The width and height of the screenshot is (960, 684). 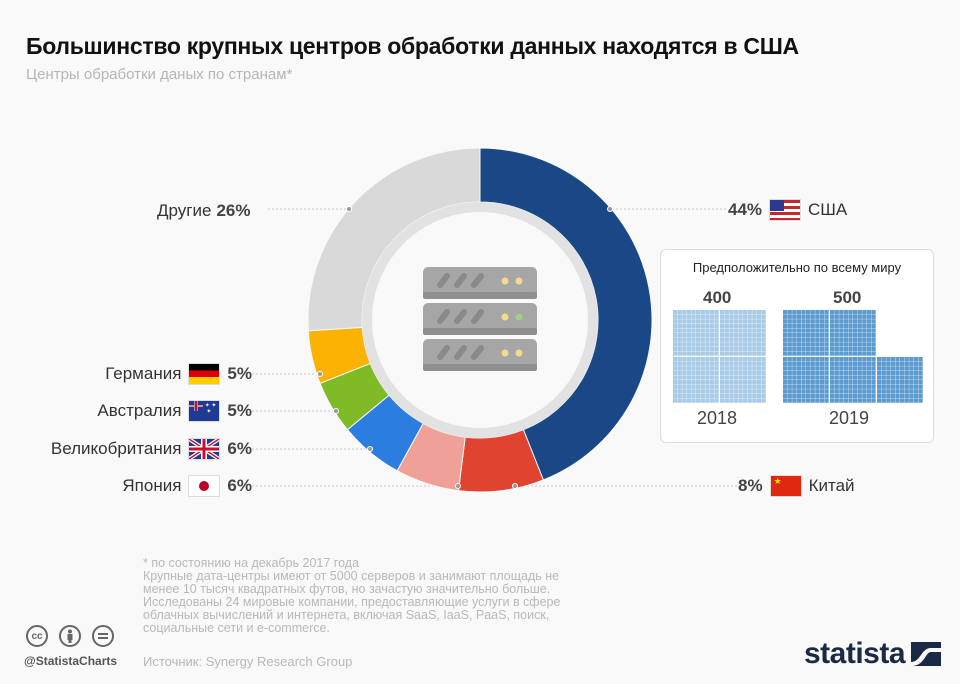 What do you see at coordinates (847, 297) in the screenshot?
I see `inset-value-2019: 500` at bounding box center [847, 297].